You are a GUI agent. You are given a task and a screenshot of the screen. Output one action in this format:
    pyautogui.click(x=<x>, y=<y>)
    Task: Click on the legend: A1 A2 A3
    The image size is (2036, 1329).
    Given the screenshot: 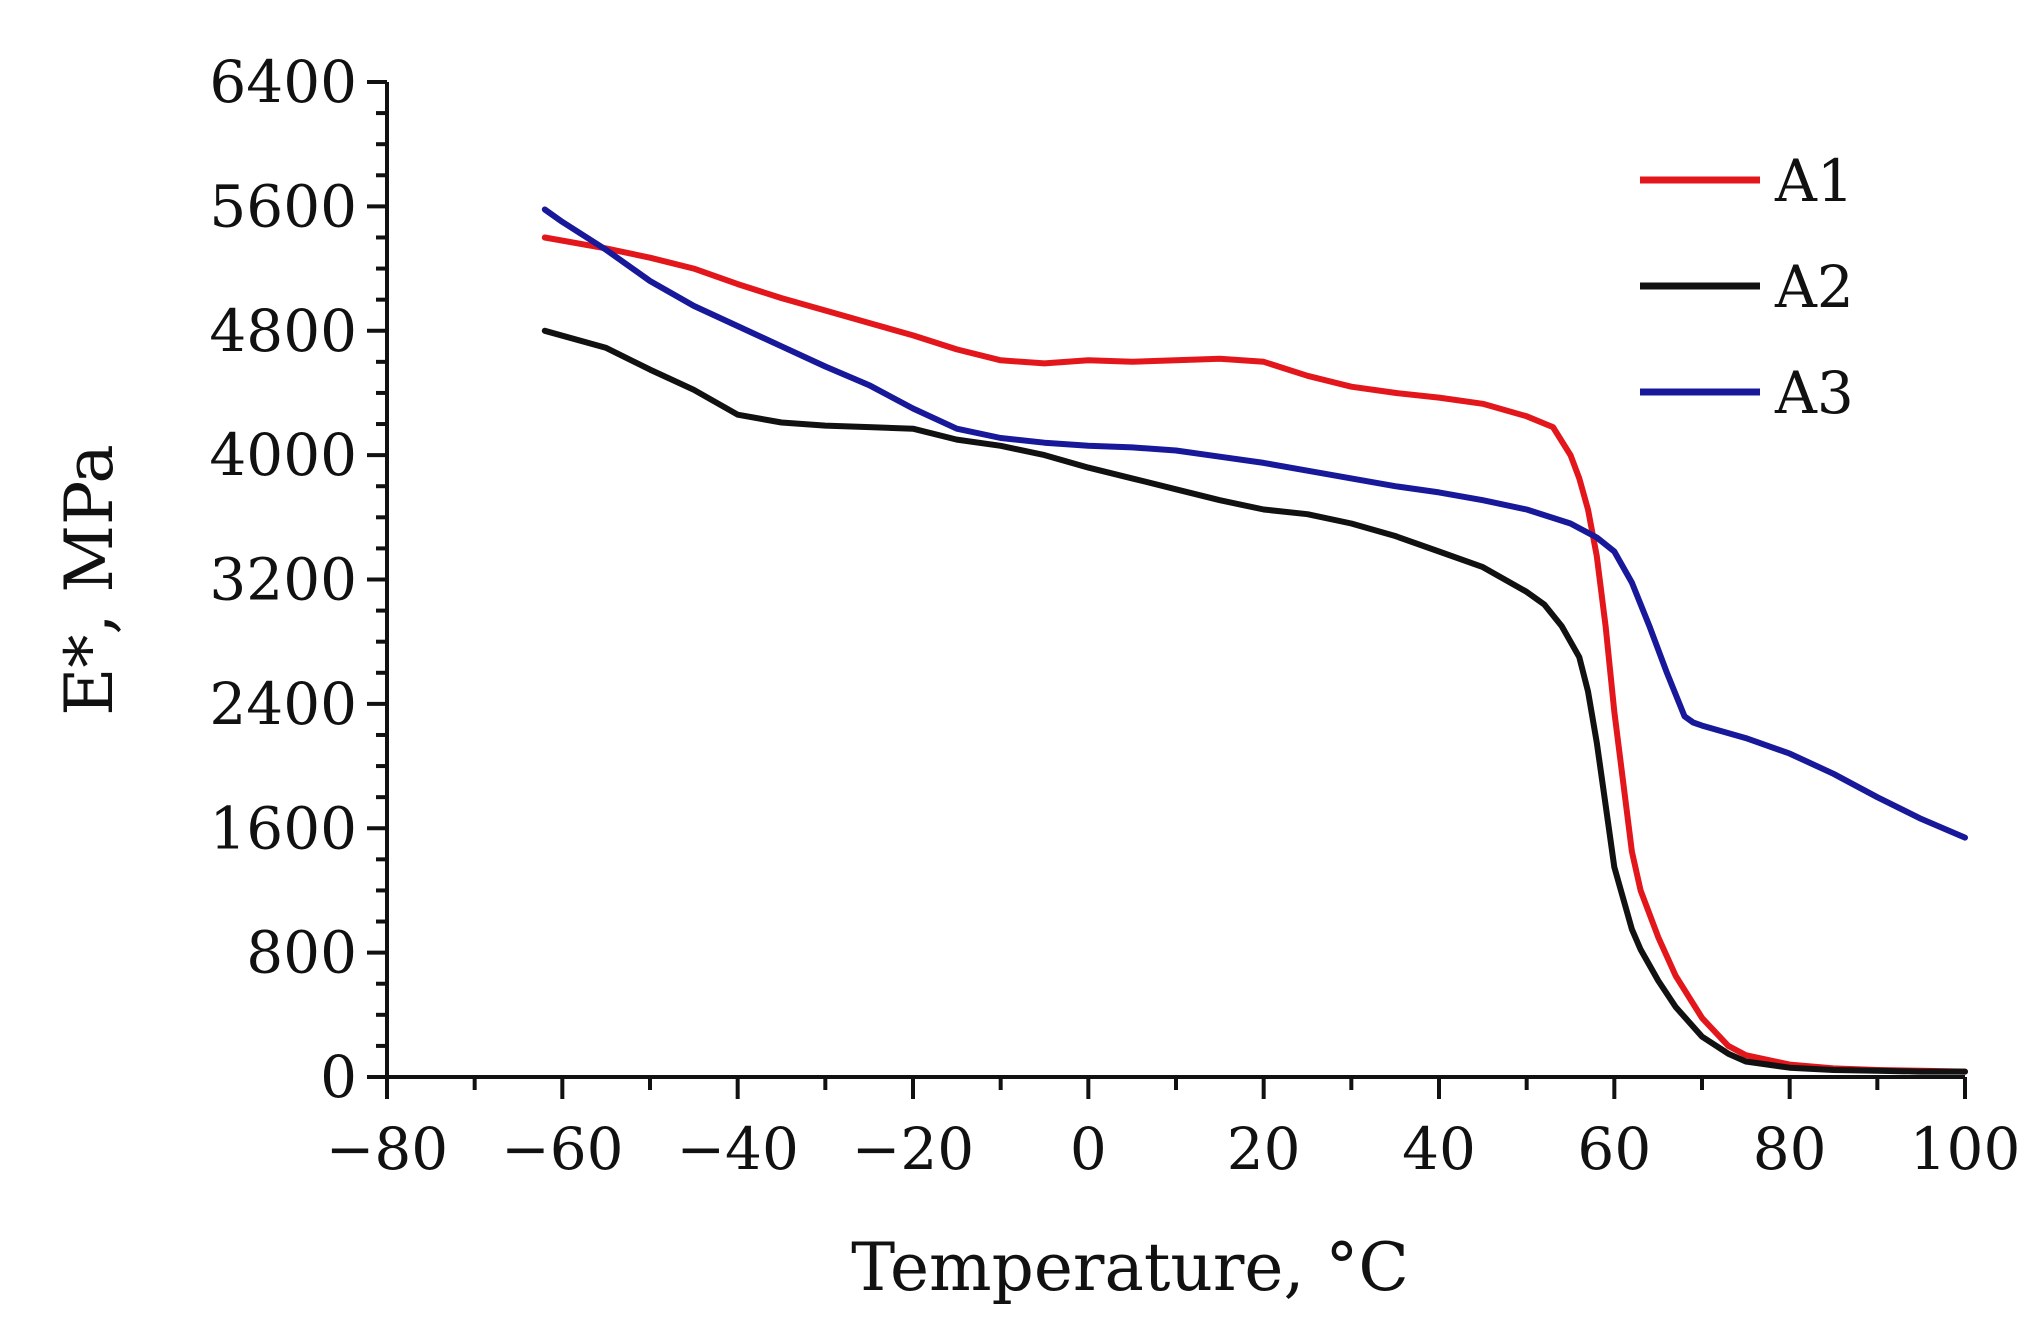 What is the action you would take?
    pyautogui.click(x=1747, y=287)
    